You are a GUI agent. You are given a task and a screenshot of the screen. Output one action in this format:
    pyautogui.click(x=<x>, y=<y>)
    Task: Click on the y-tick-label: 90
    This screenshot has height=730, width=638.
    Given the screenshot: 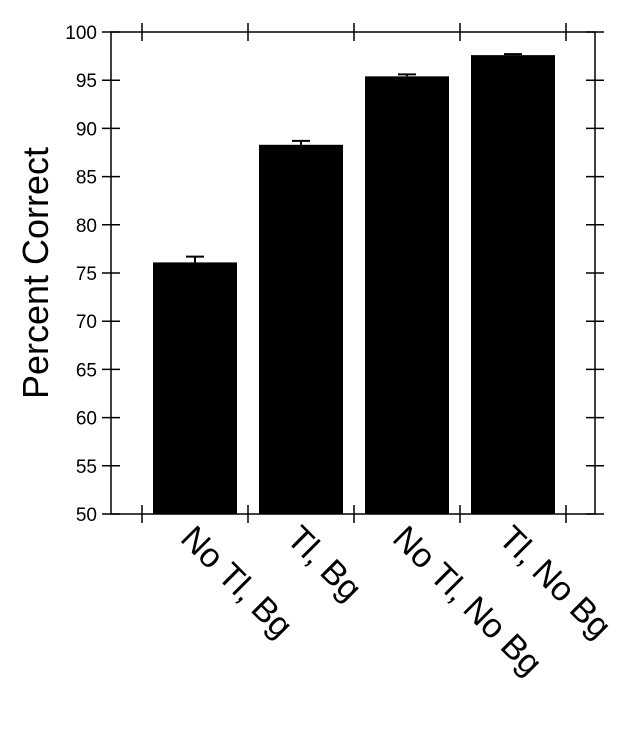 What is the action you would take?
    pyautogui.click(x=86, y=129)
    